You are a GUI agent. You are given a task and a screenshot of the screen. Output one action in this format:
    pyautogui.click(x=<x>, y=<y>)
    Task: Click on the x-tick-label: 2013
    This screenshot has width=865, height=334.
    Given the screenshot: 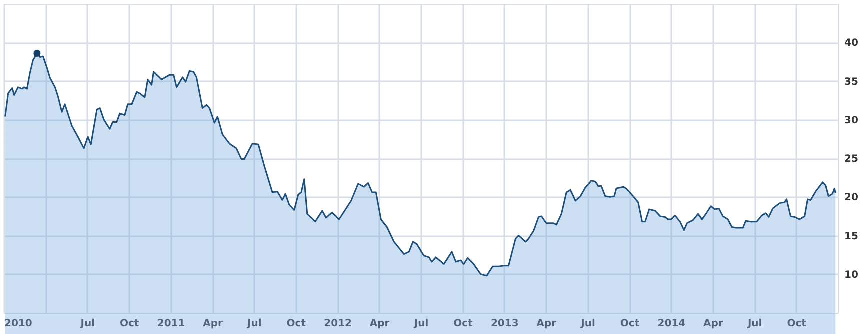 What is the action you would take?
    pyautogui.click(x=504, y=324)
    